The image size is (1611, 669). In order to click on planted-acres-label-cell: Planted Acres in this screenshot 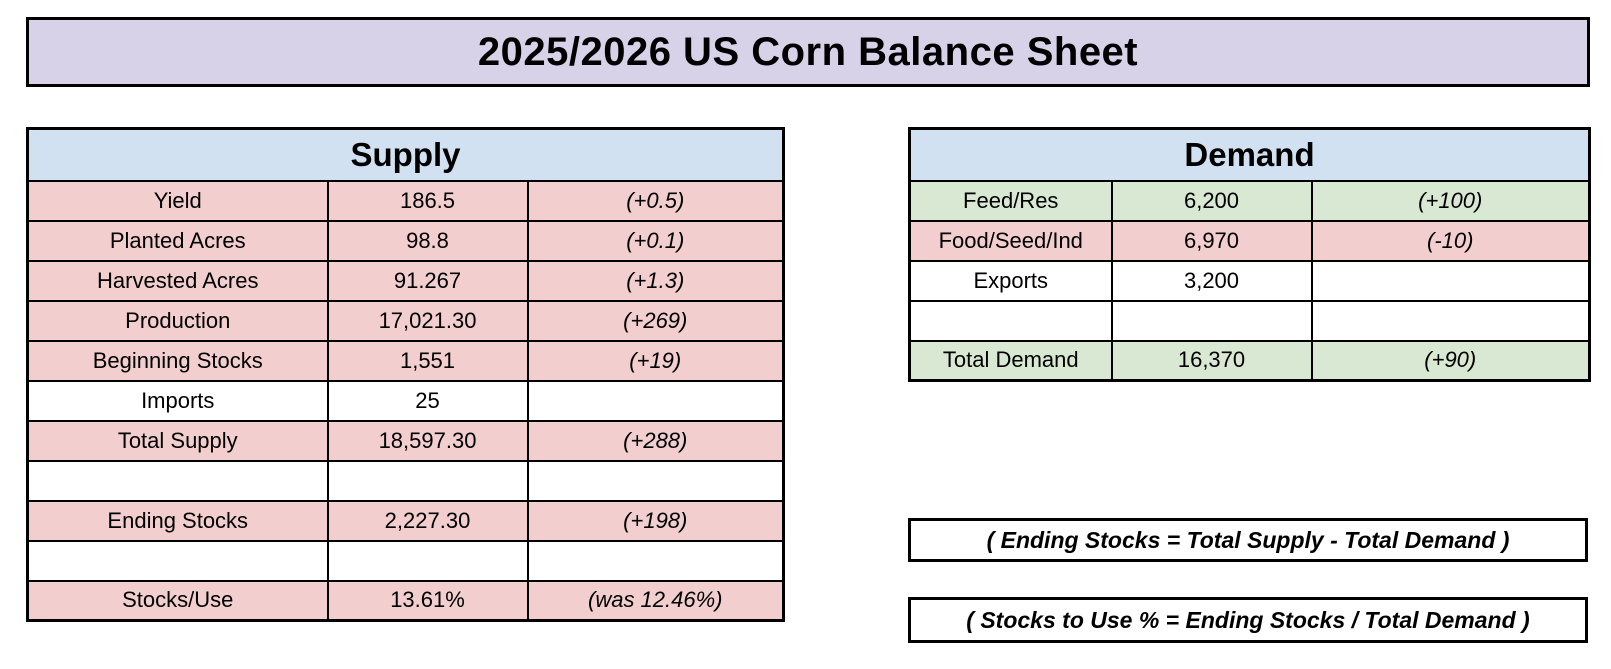, I will do `click(177, 240)`.